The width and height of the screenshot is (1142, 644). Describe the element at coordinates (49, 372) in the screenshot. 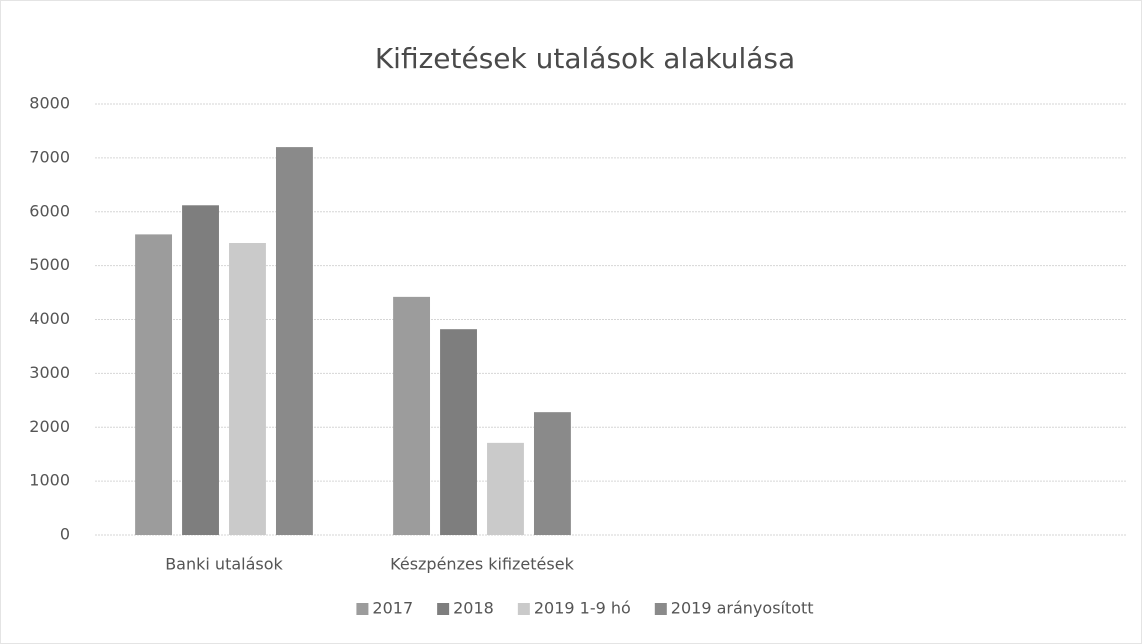

I see `y-tick-label: 3000` at that location.